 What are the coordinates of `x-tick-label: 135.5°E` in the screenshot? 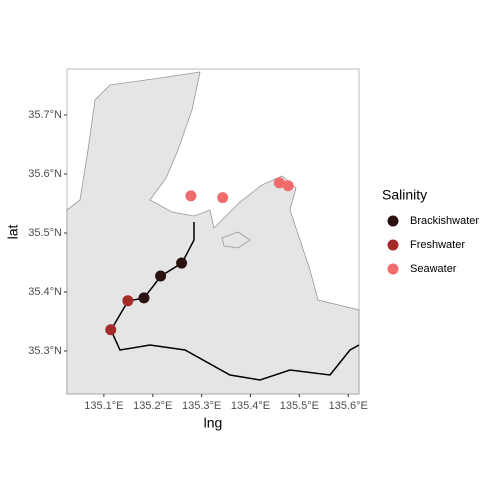 It's located at (299, 406).